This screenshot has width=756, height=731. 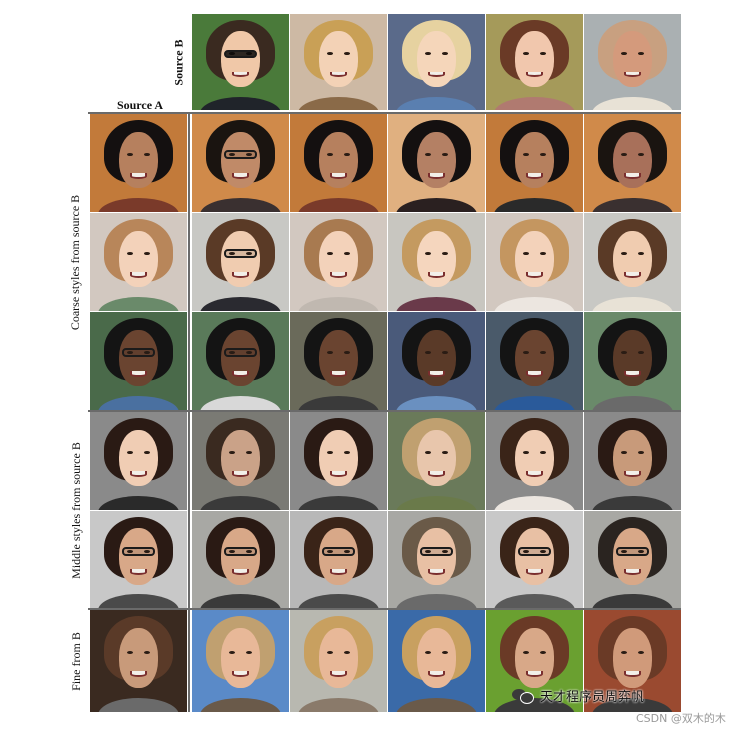 What do you see at coordinates (178, 62) in the screenshot?
I see `source-b-label: Source B` at bounding box center [178, 62].